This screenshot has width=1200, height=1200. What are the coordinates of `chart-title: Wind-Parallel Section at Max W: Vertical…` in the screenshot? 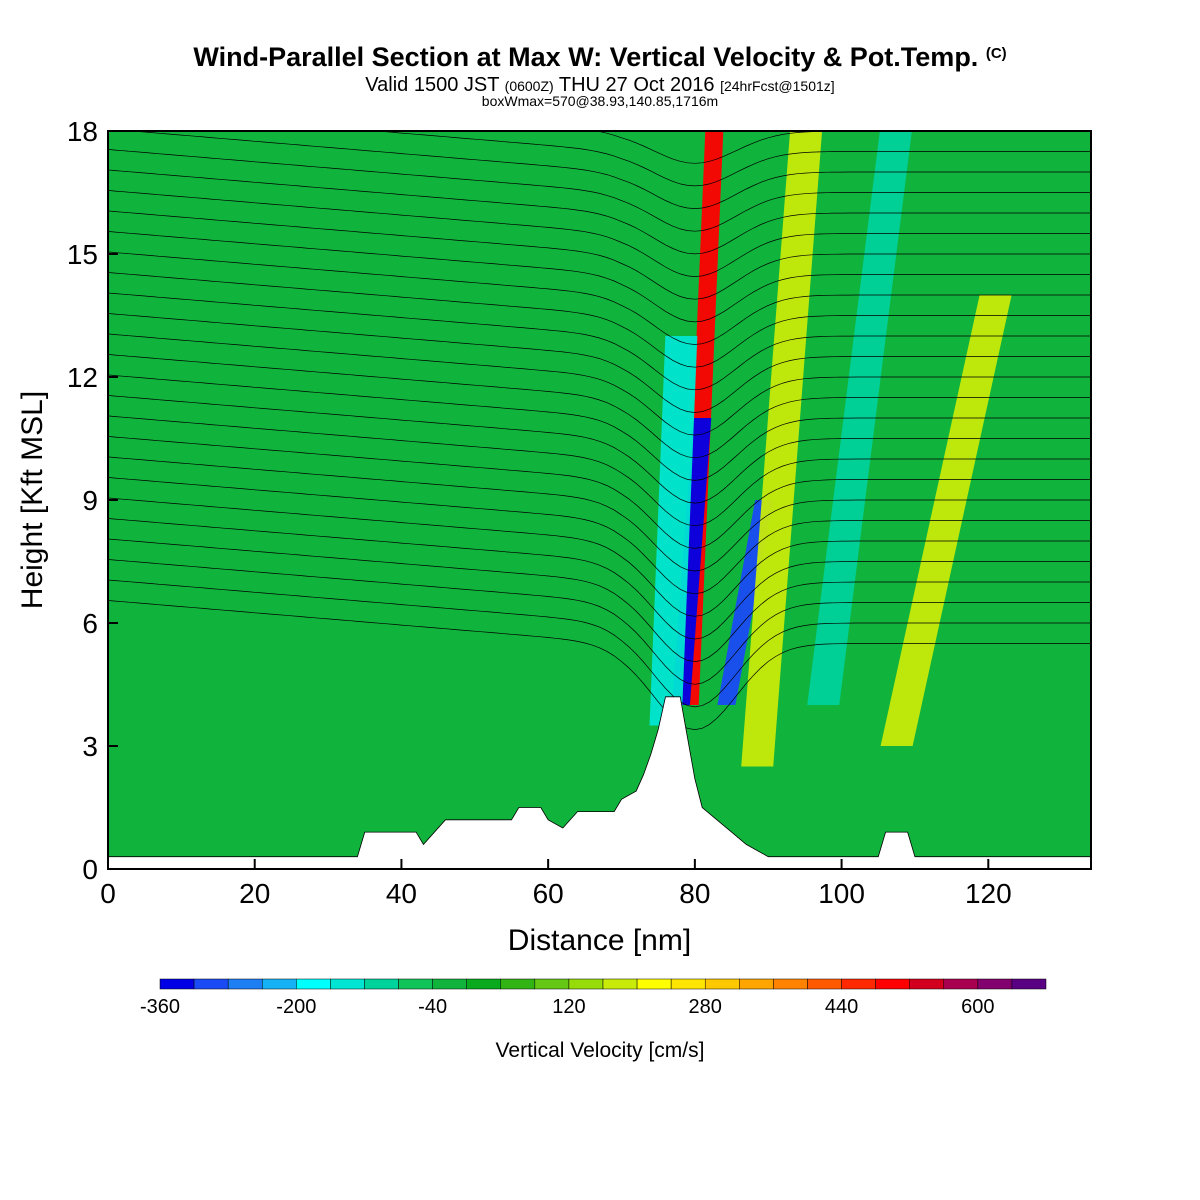 It's located at (600, 57).